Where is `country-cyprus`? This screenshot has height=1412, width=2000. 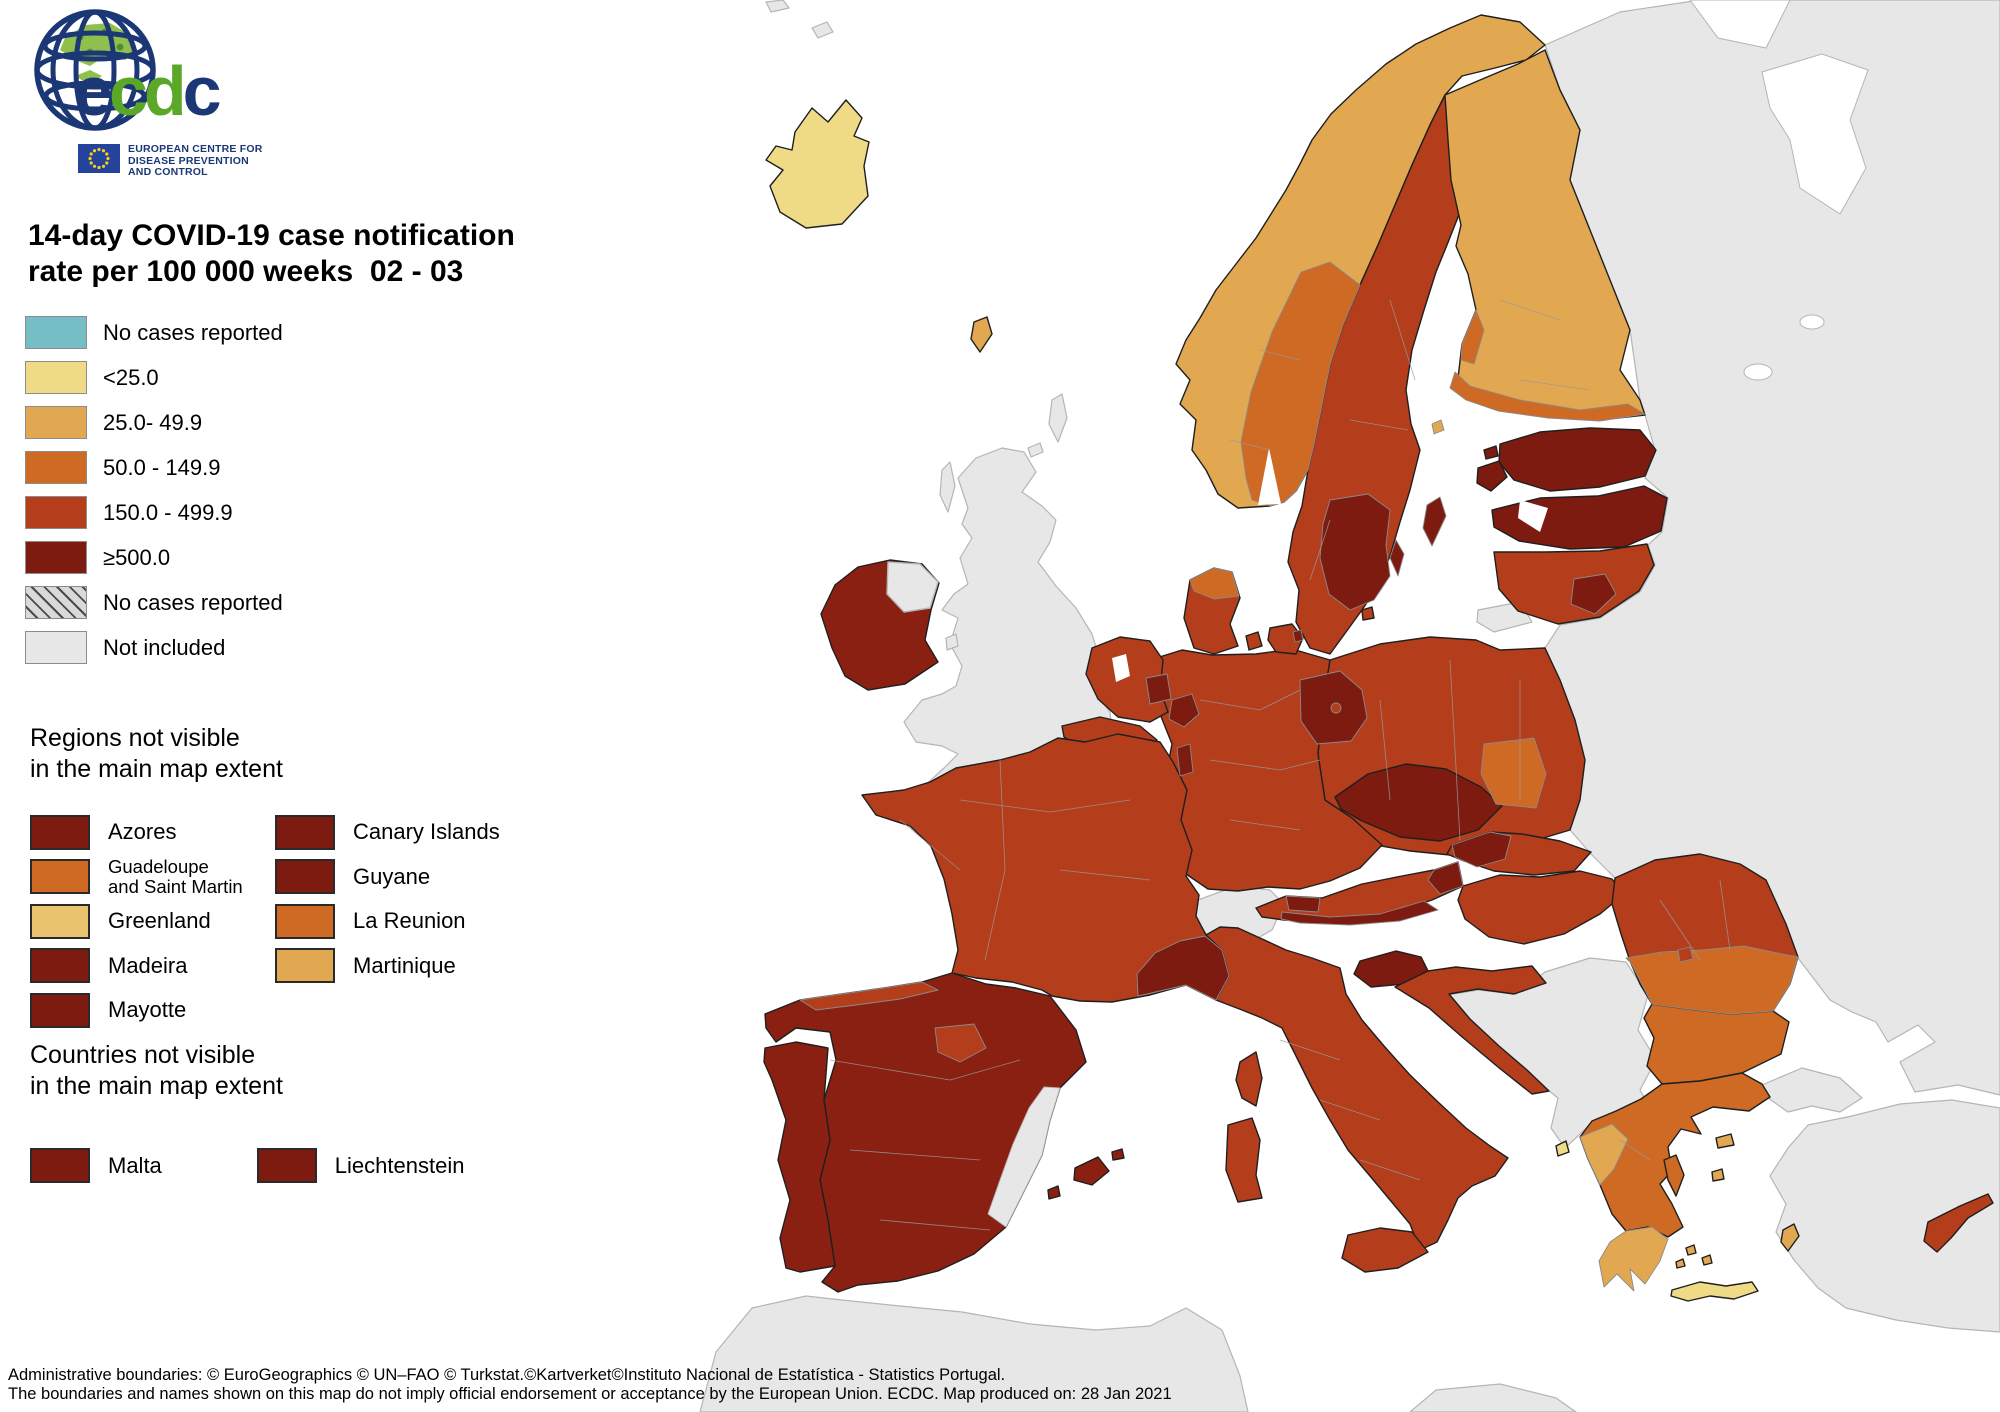 country-cyprus is located at coordinates (1958, 1223).